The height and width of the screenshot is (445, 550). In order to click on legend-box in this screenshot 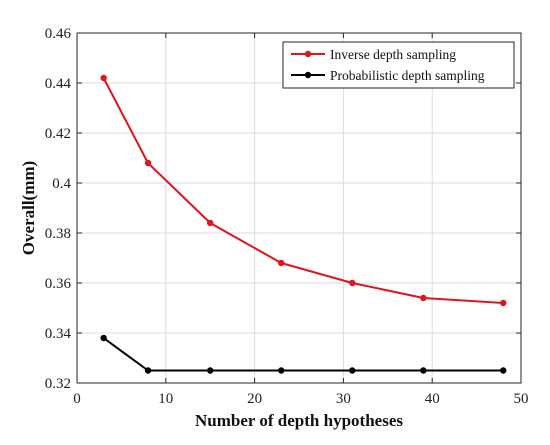, I will do `click(398, 65)`.